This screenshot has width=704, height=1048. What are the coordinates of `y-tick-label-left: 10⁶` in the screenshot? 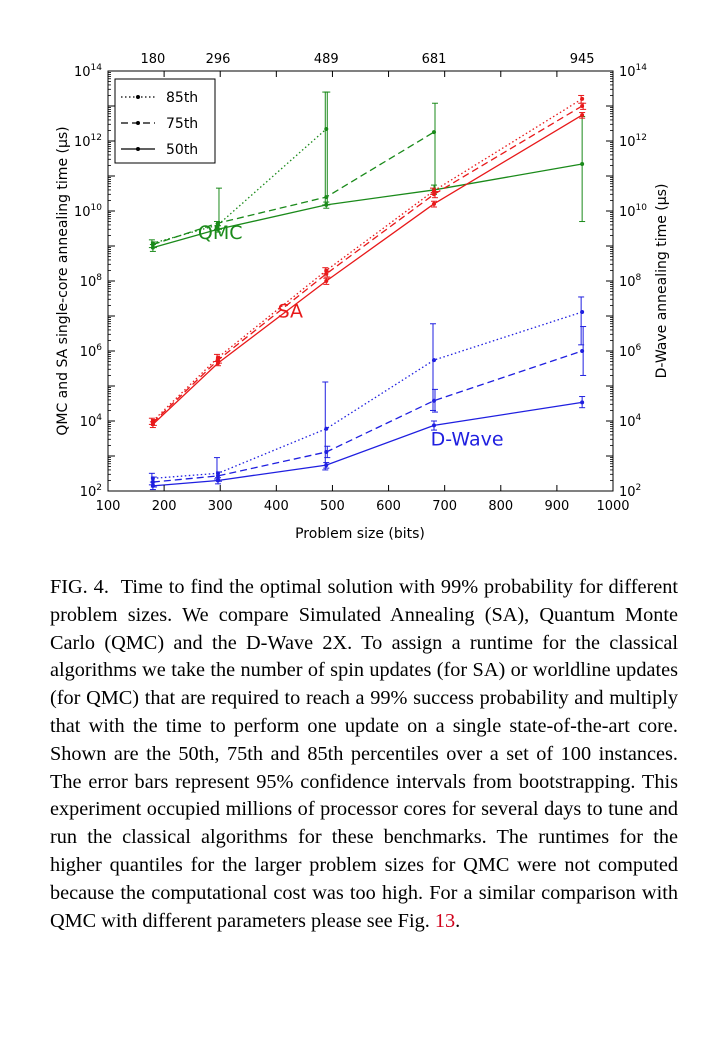 It's located at (91, 351).